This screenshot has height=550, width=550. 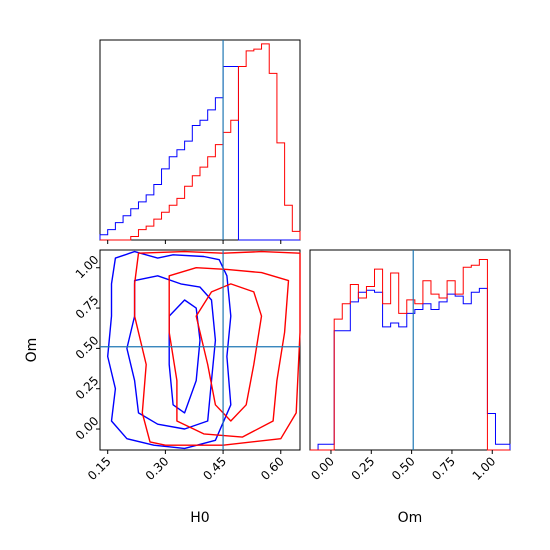 I want to click on x-axis-label-om: Om, so click(x=410, y=518).